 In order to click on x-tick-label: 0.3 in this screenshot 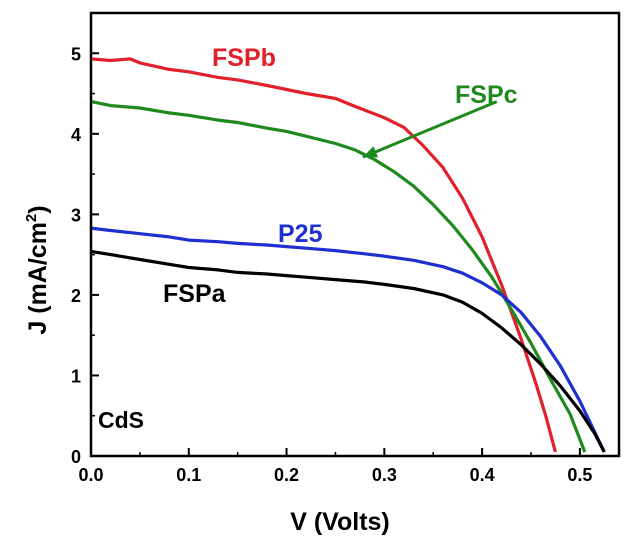, I will do `click(384, 475)`.